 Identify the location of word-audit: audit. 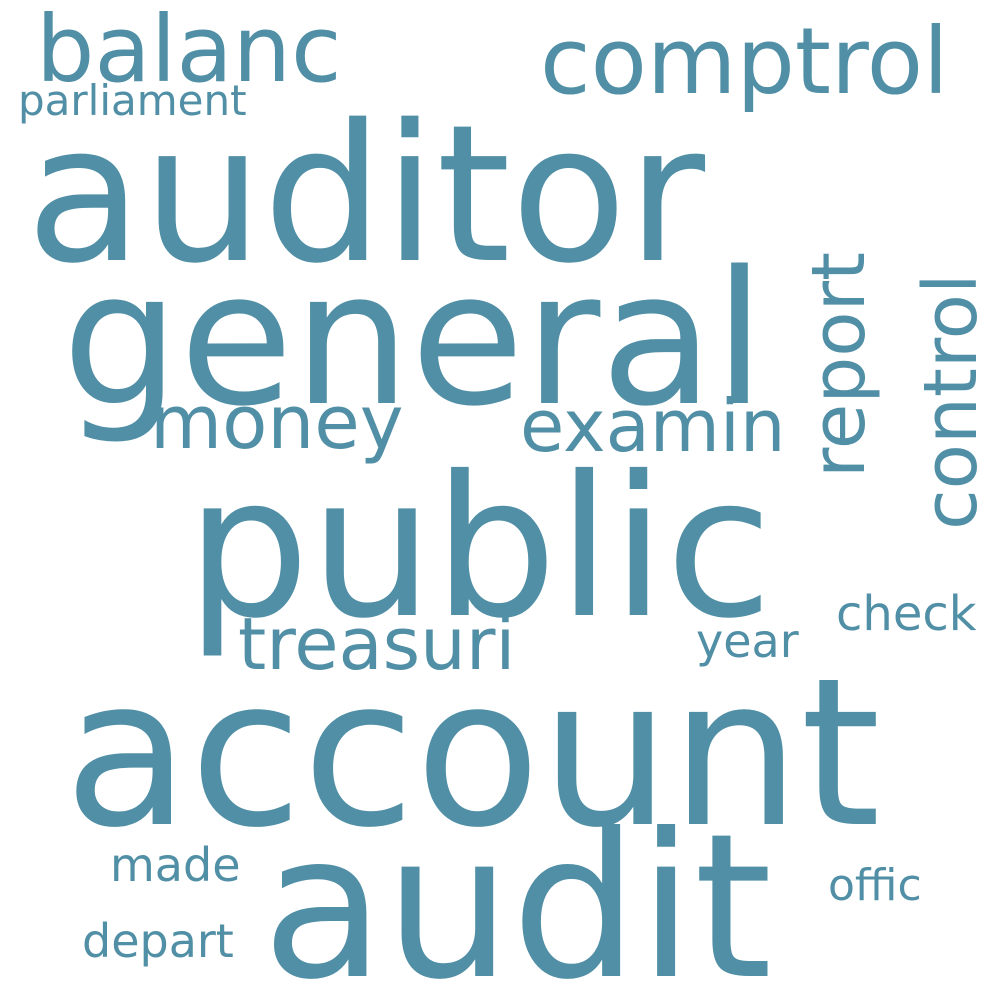
(517, 895).